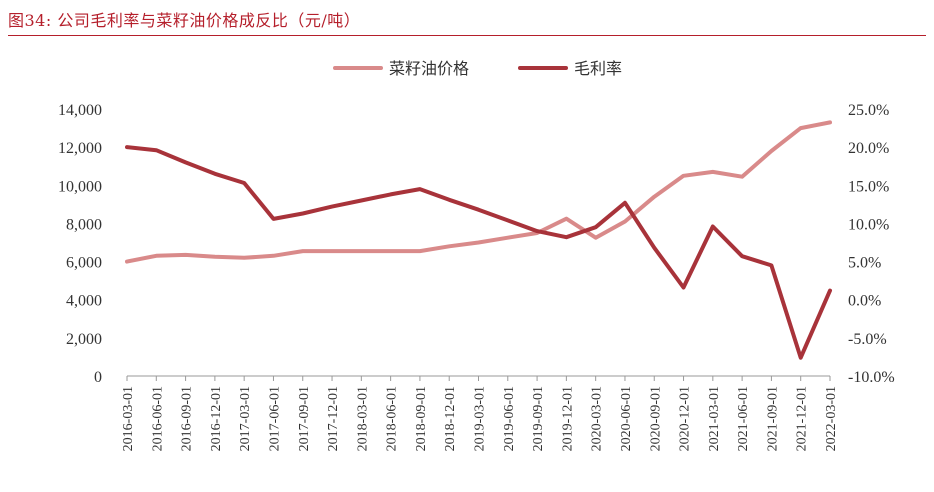 This screenshot has height=492, width=934. Describe the element at coordinates (772, 418) in the screenshot. I see `x-tick-label: 2021-09-01` at that location.